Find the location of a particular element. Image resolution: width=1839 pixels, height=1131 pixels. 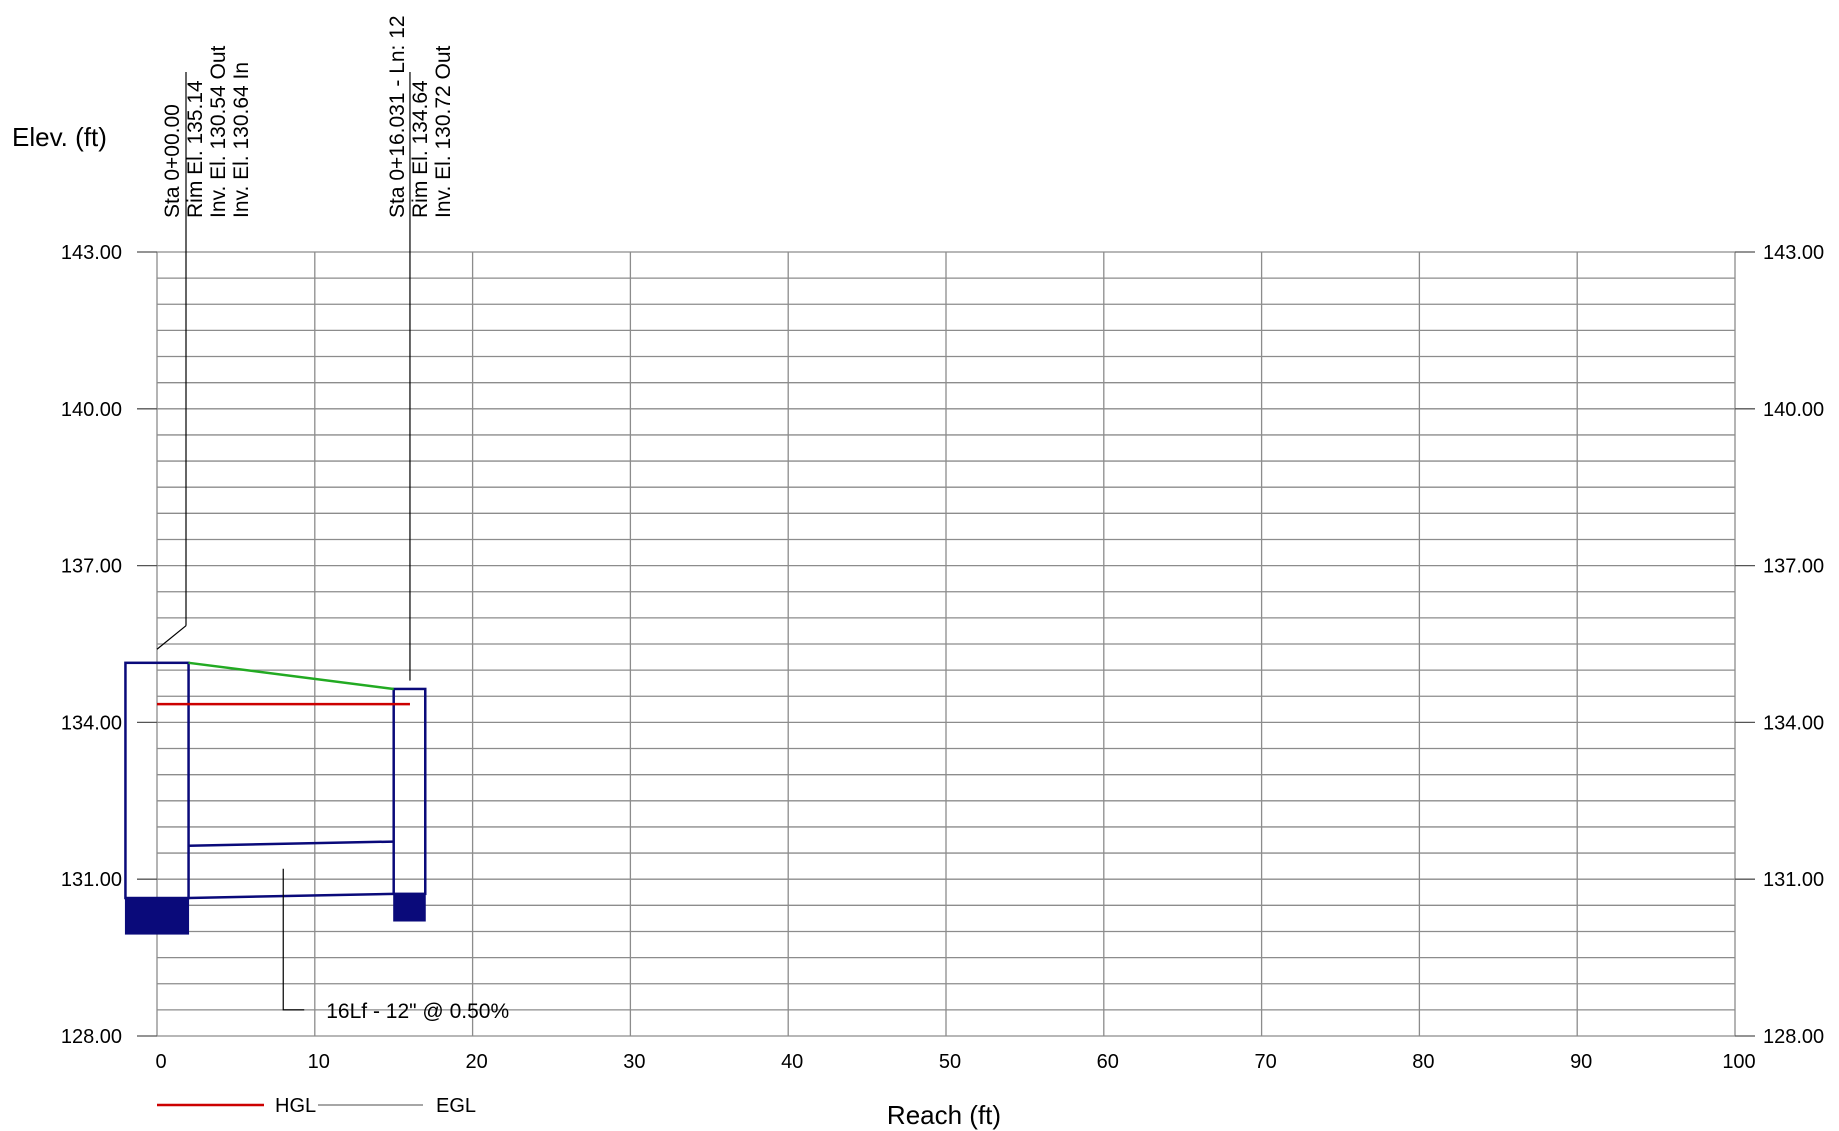

pipe-crown-line is located at coordinates (291, 843).